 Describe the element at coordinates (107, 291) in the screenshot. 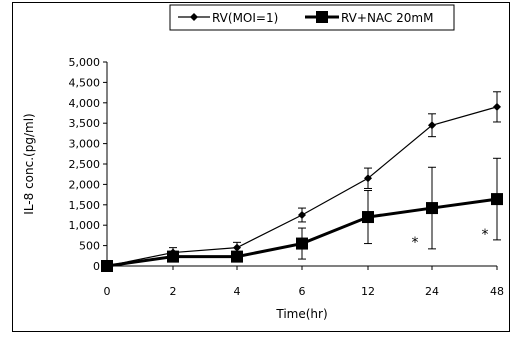

I see `x-tick-label: 0` at that location.